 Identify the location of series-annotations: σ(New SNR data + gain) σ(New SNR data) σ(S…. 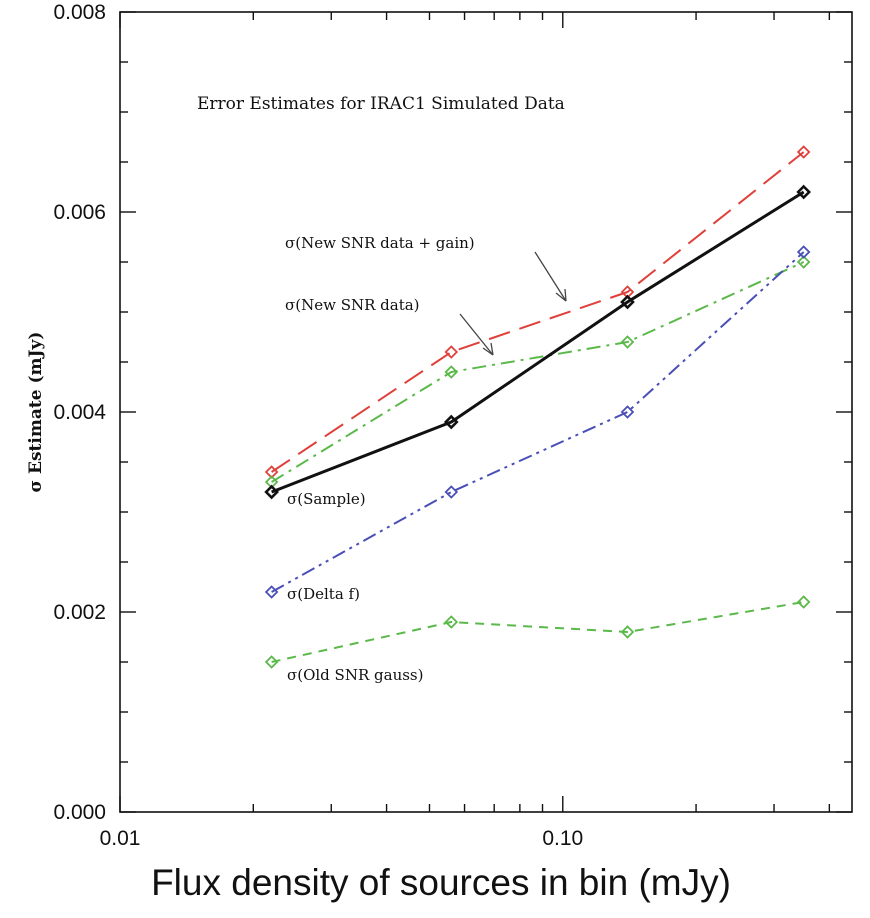
(380, 459).